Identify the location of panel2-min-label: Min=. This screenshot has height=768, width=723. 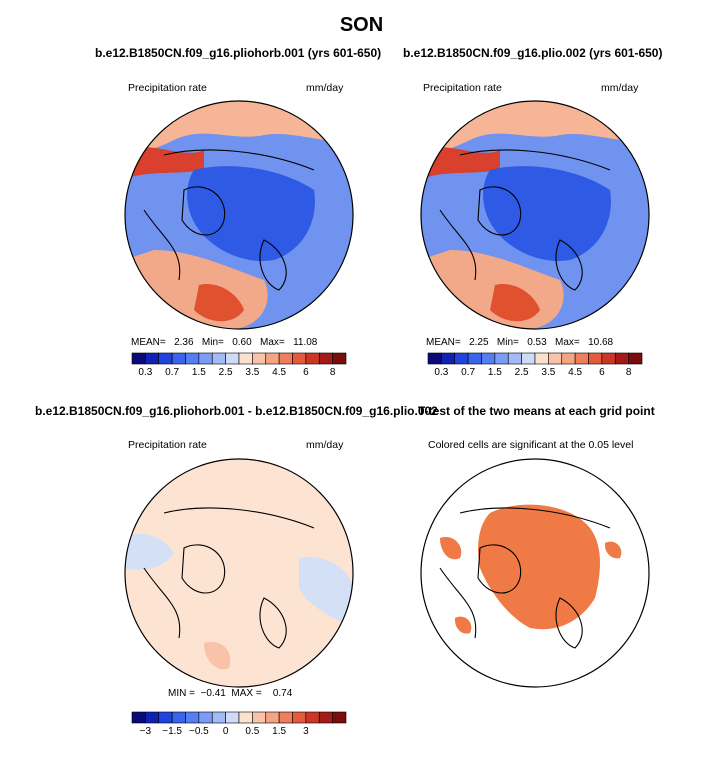
(507, 342).